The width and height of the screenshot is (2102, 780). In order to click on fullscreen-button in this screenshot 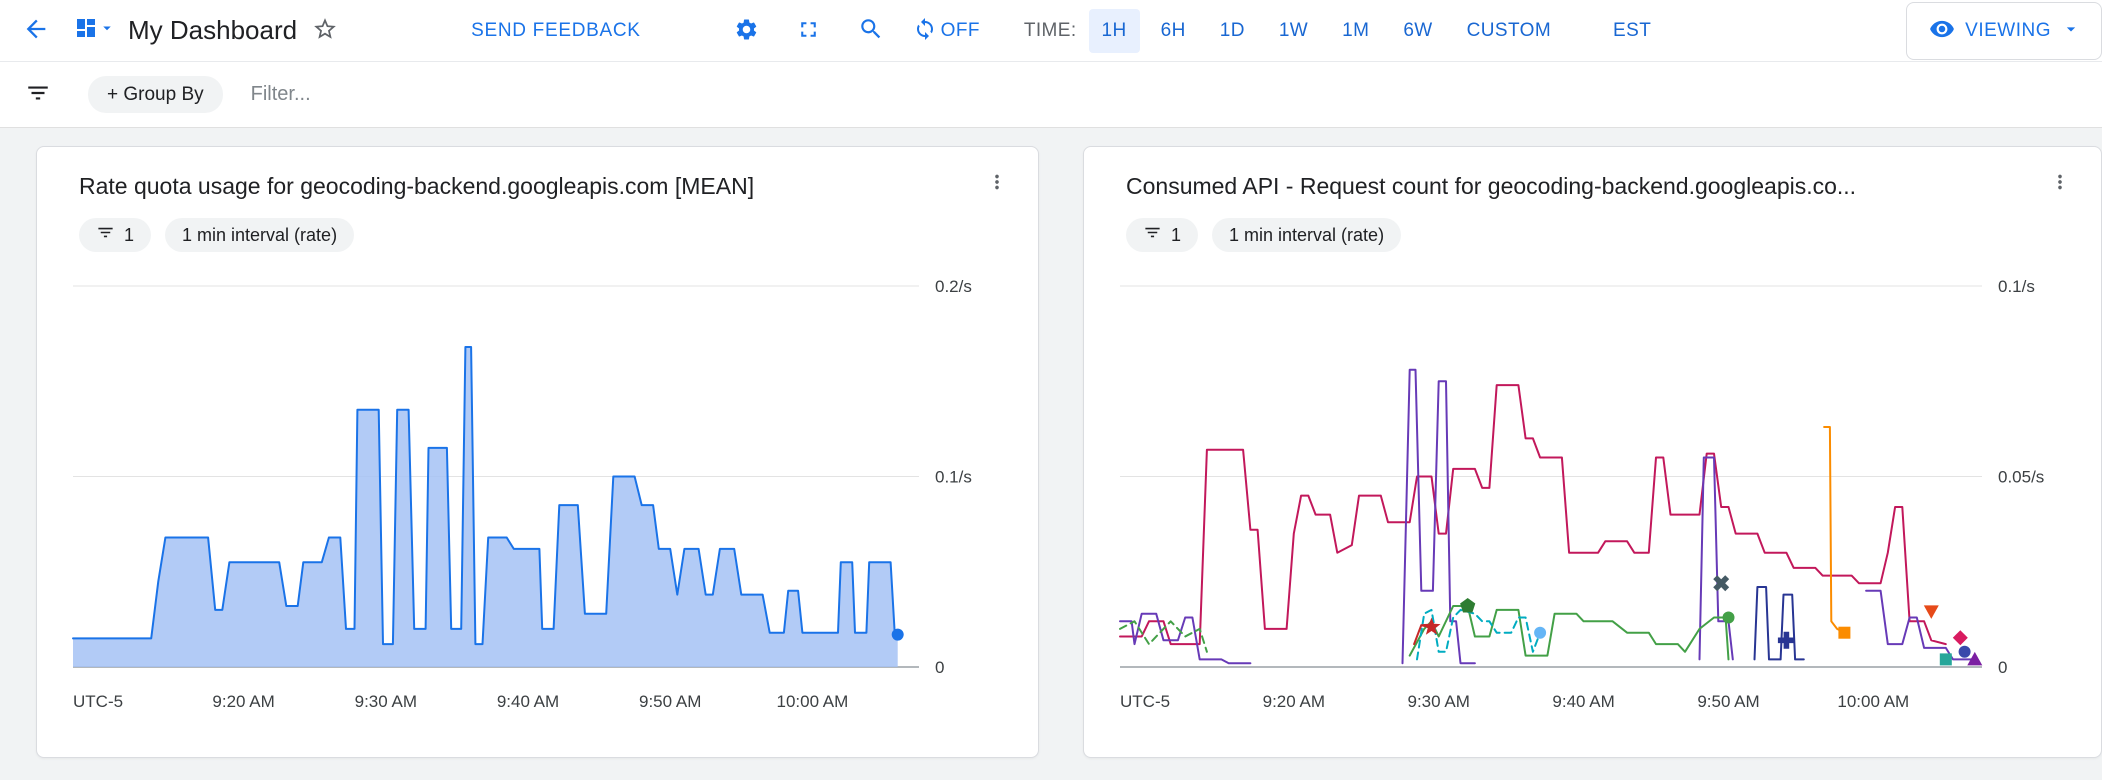, I will do `click(809, 31)`.